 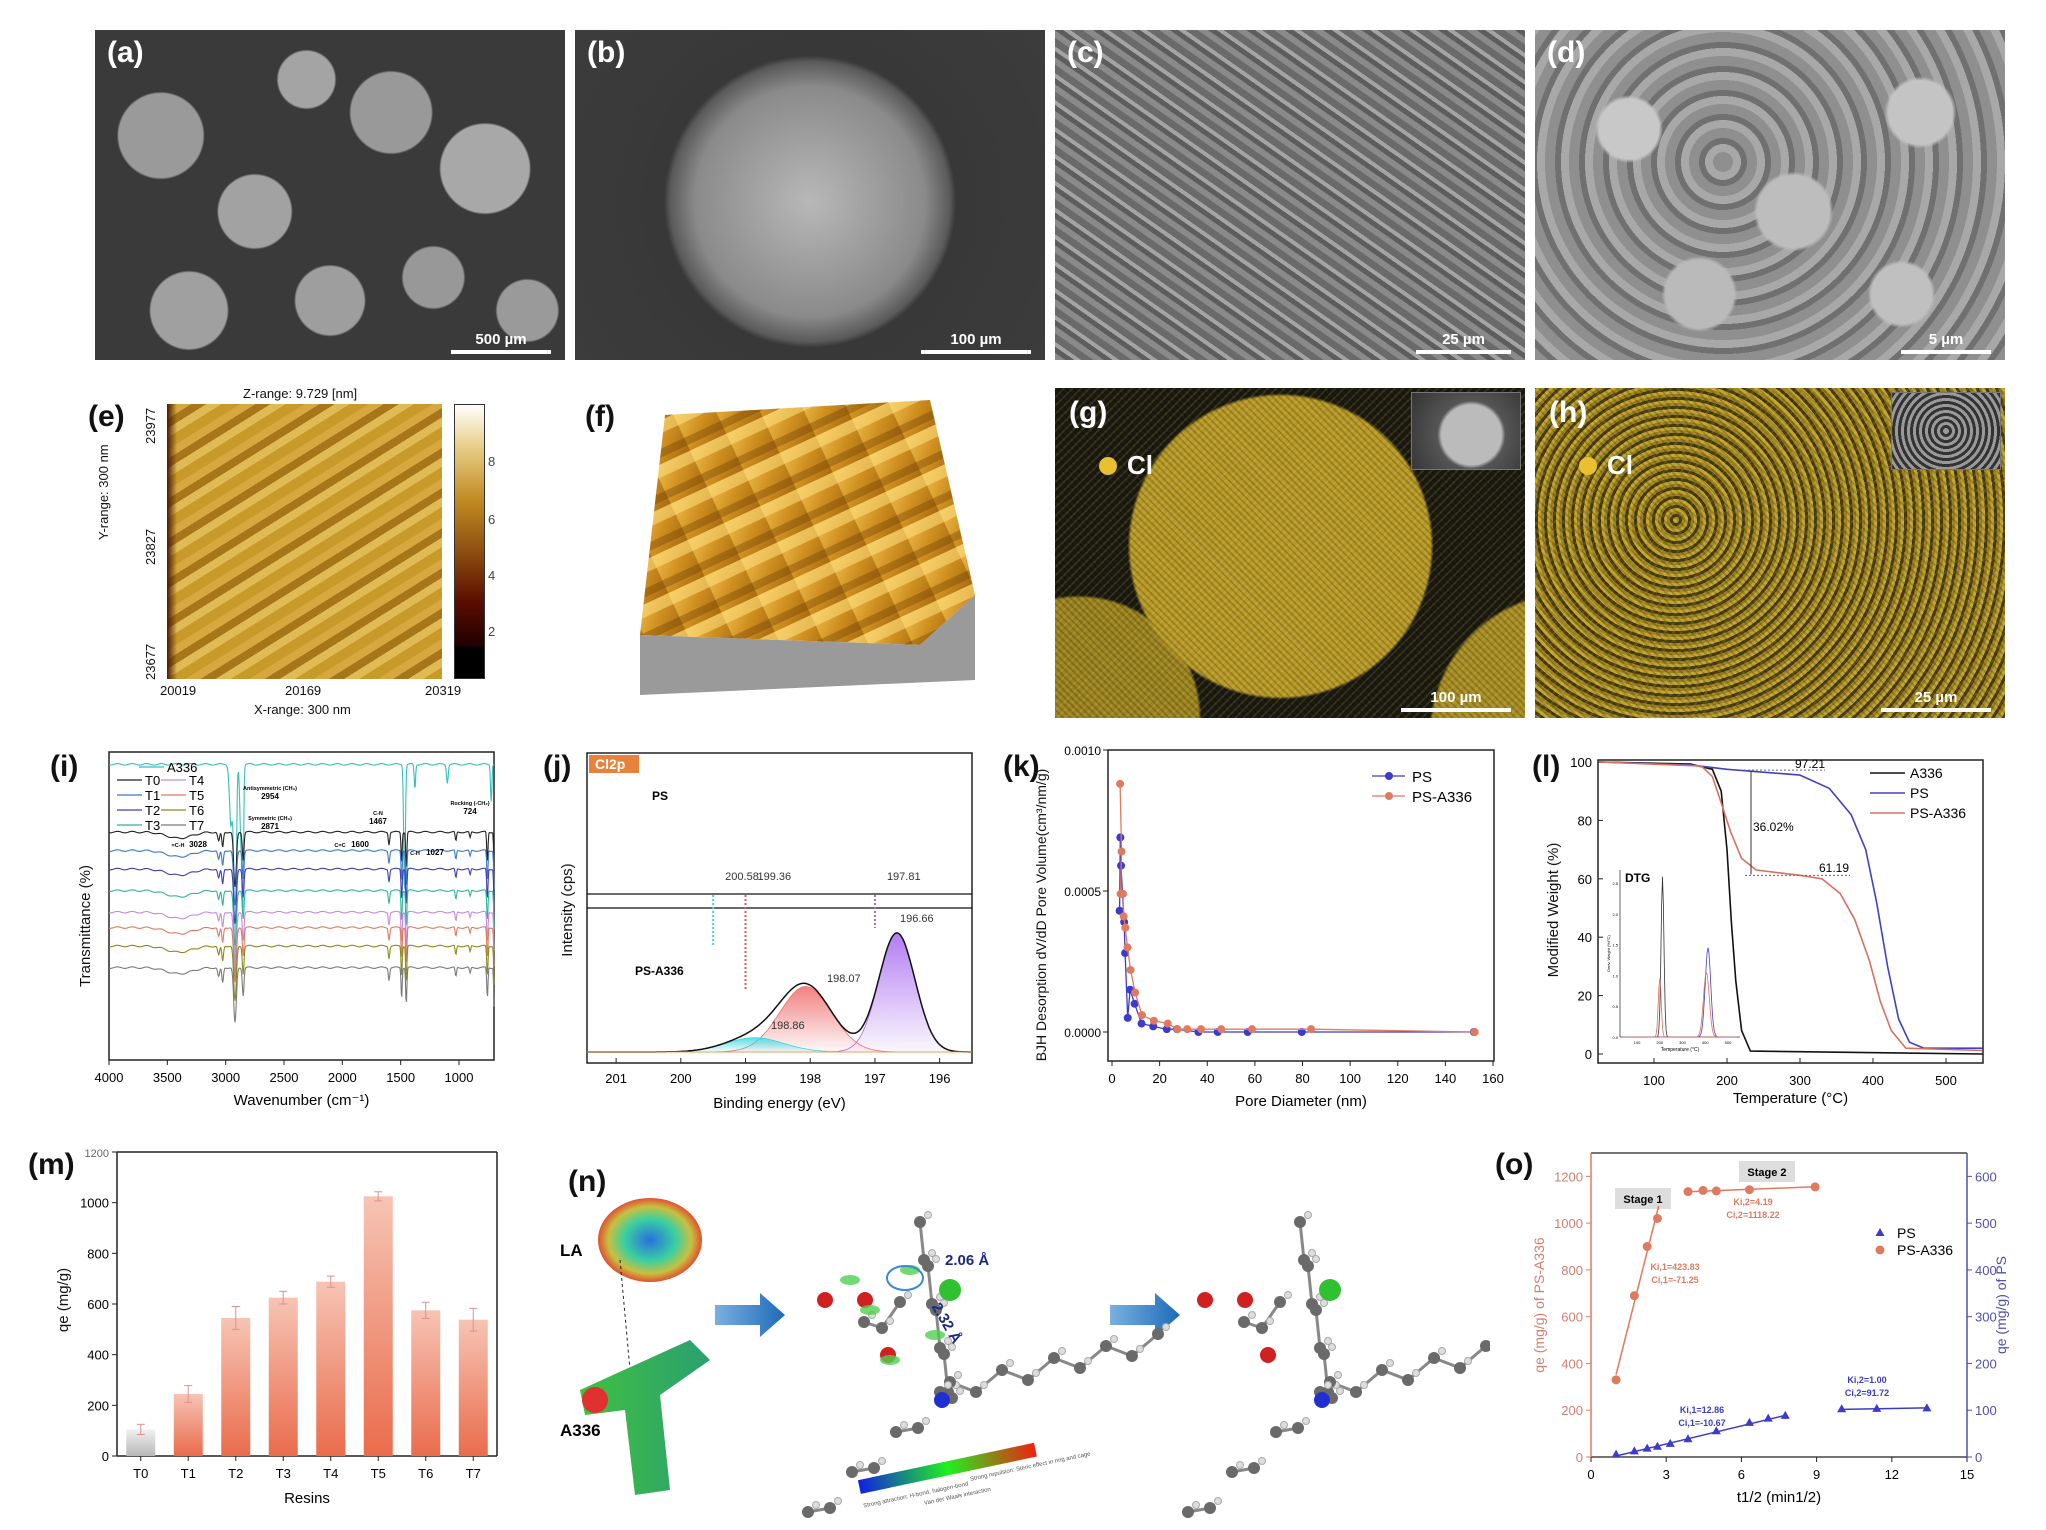 I want to click on dtg-curve-A336, so click(x=1680, y=957).